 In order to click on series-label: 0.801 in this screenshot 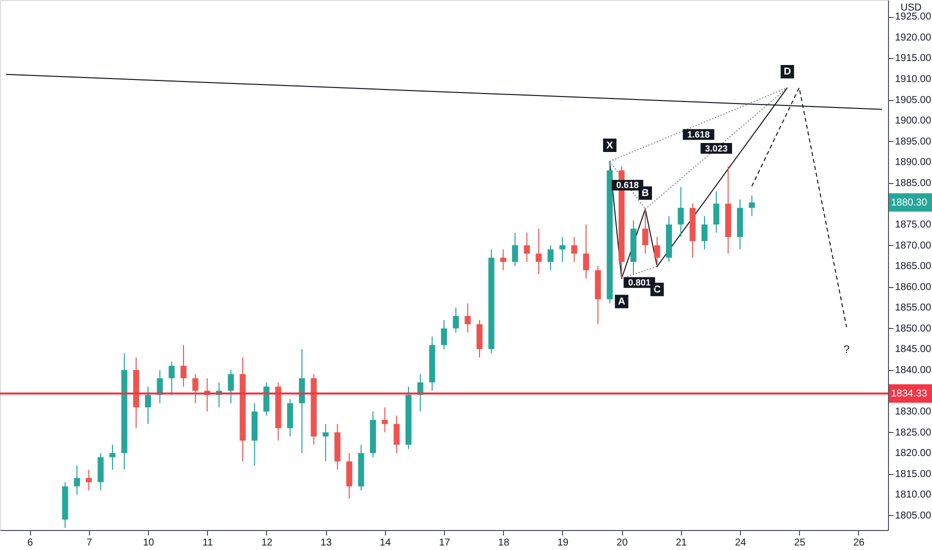, I will do `click(639, 282)`.